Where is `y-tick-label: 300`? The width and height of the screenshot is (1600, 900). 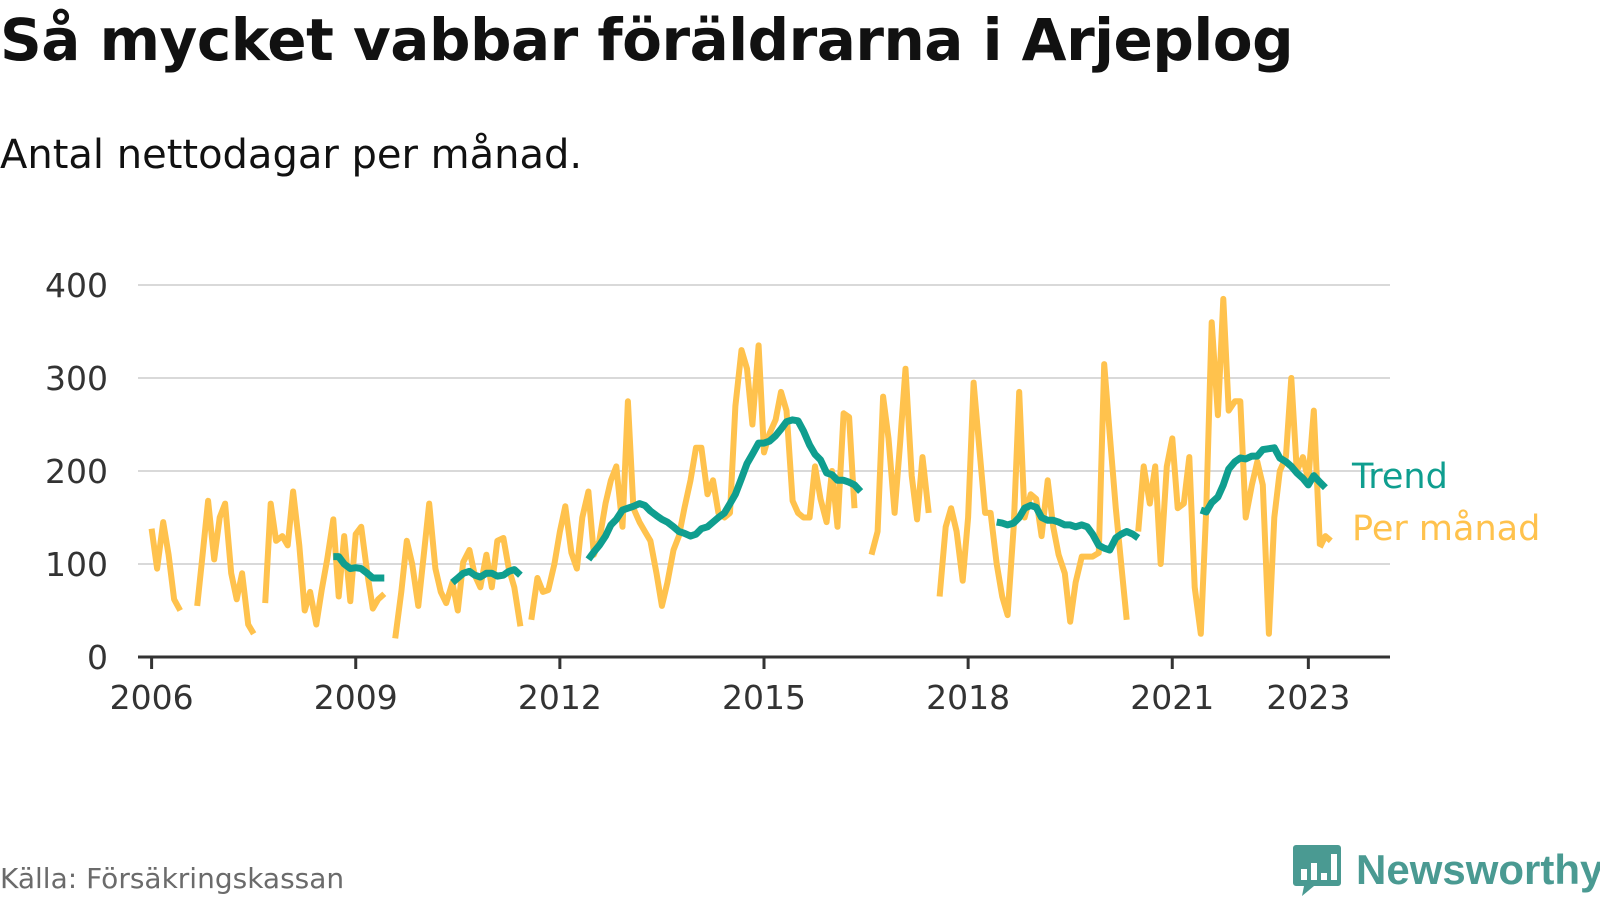
y-tick-label: 300 is located at coordinates (76, 378).